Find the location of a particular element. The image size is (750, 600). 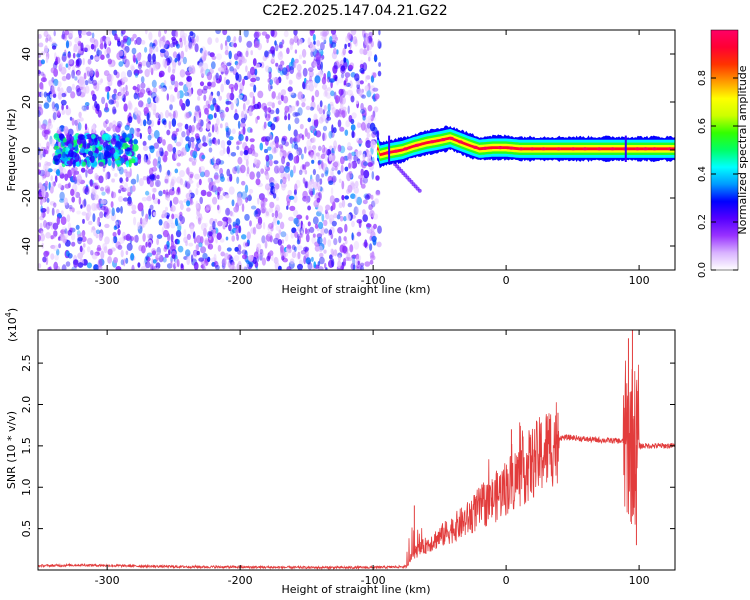

signal-band-layer is located at coordinates (526, 146).